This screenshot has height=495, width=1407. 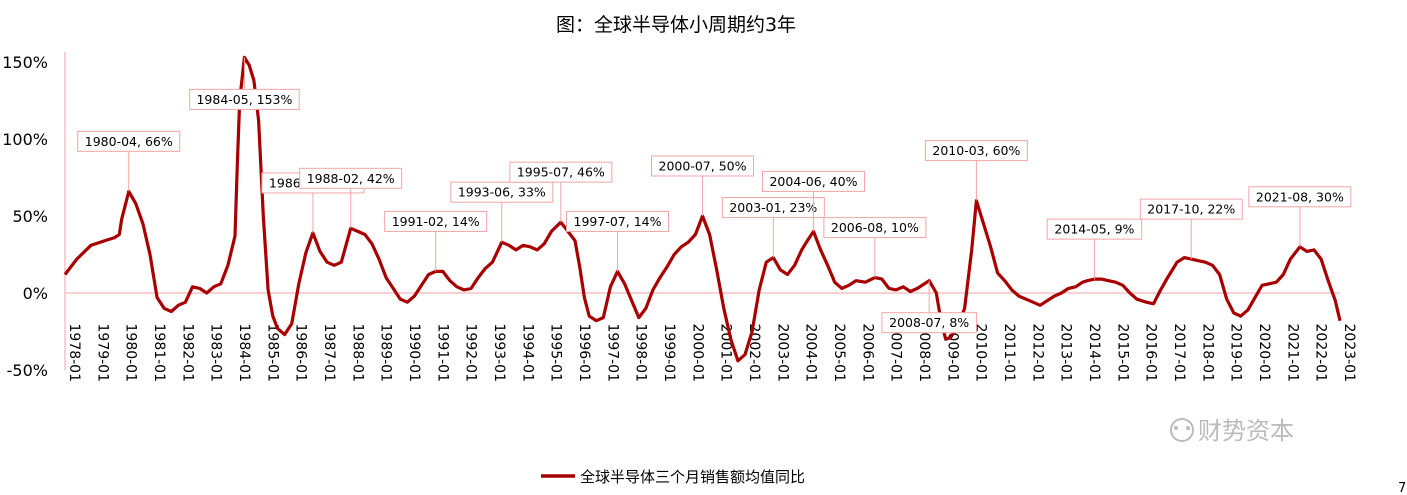 I want to click on page-number: 7, so click(x=1402, y=488).